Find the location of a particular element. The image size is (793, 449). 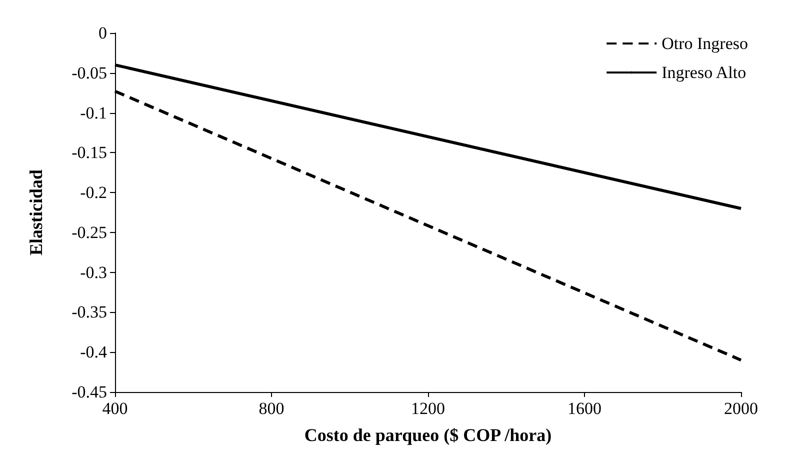

y-tick-label: -0.15 is located at coordinates (89, 152).